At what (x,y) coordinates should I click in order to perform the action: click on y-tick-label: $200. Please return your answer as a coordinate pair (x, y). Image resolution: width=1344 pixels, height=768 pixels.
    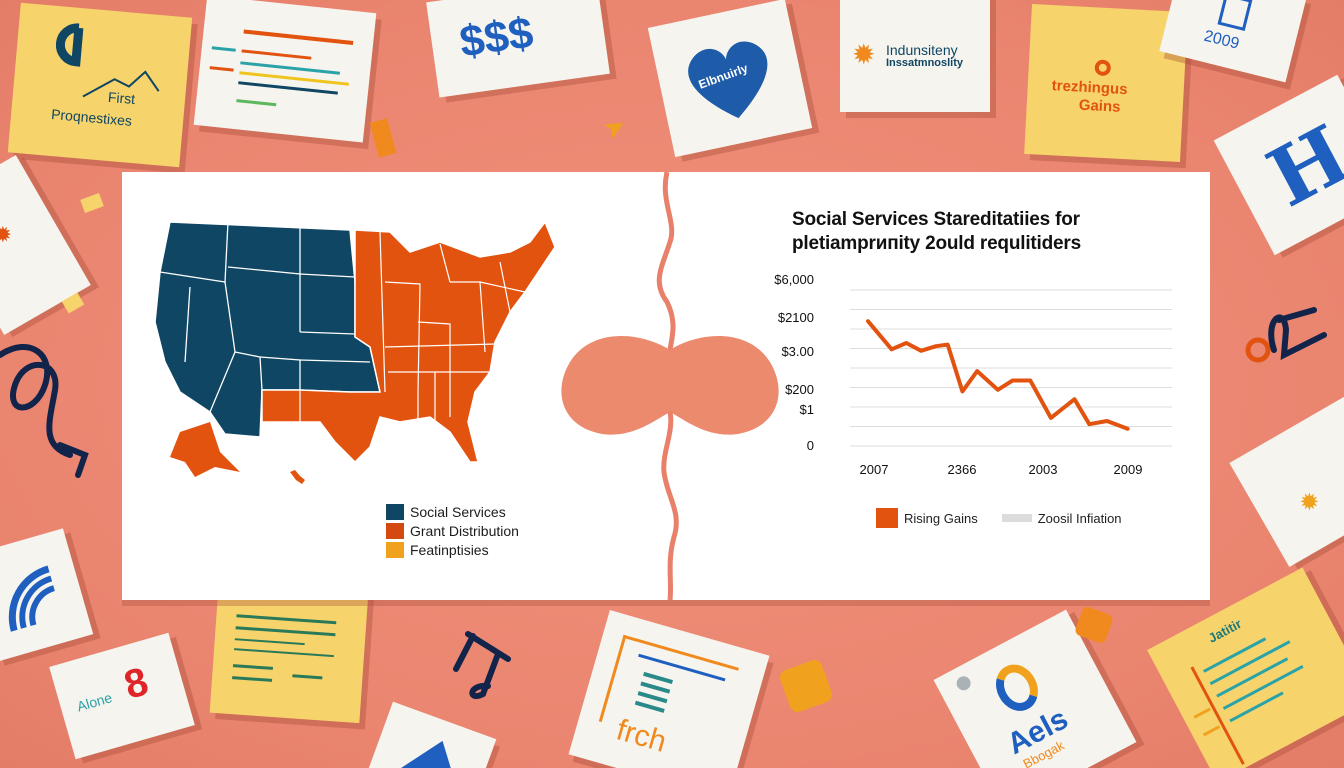
    Looking at the image, I should click on (799, 389).